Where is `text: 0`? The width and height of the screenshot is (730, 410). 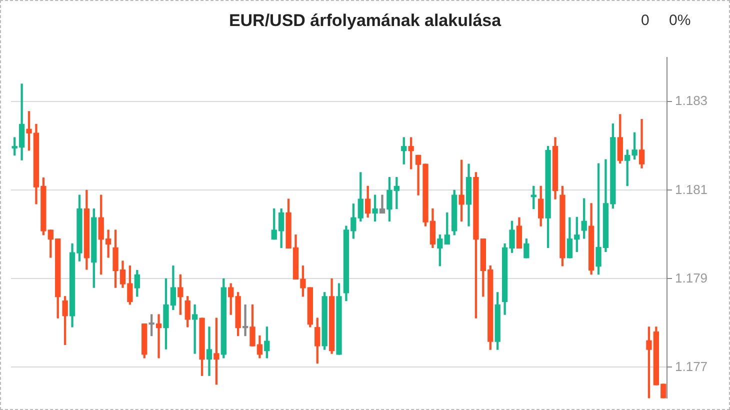
text: 0 is located at coordinates (645, 20).